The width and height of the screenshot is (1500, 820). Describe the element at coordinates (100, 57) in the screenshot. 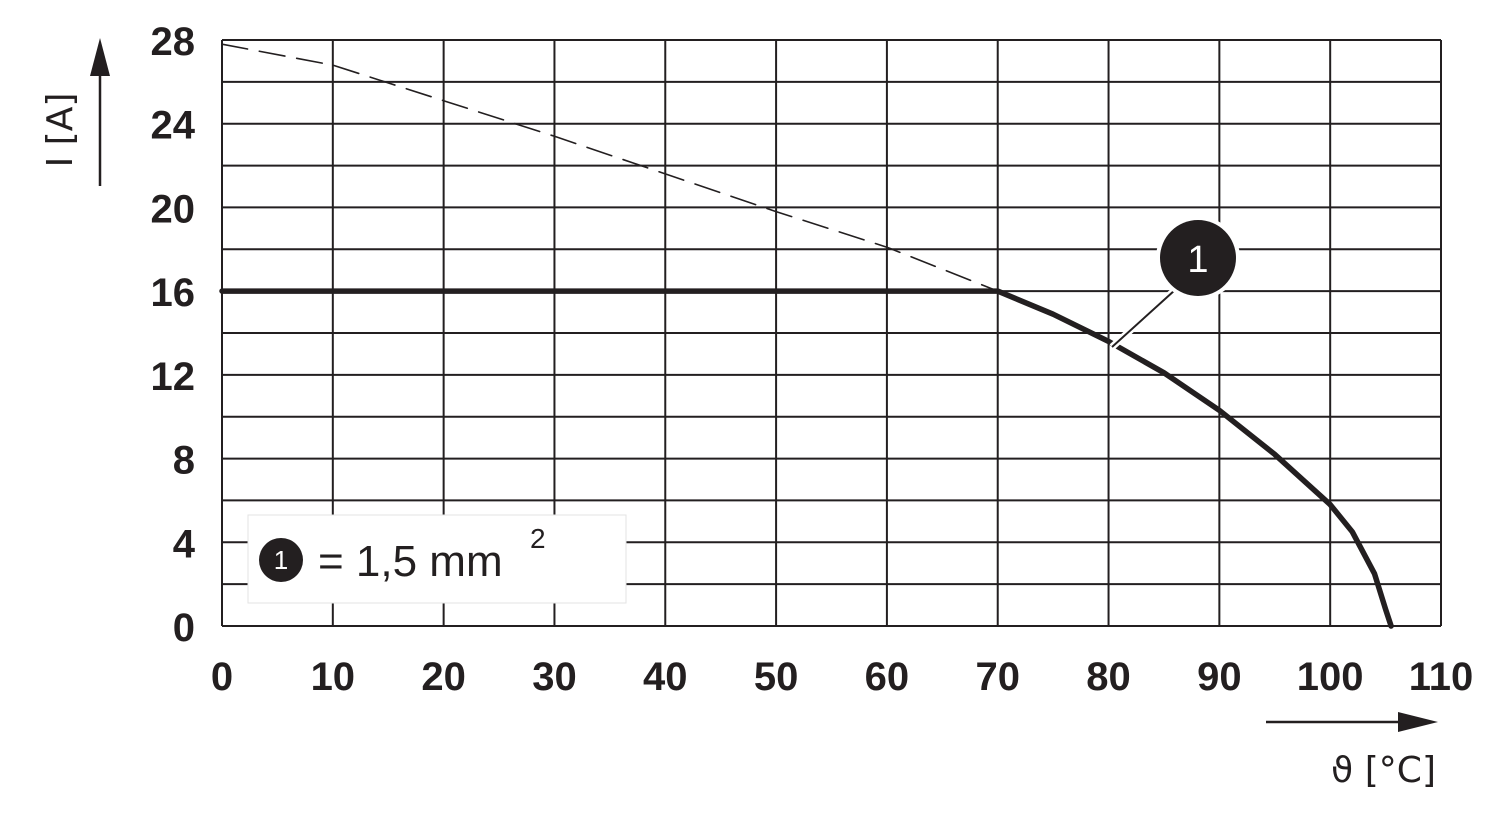

I see `y-axis-arrow-icon` at that location.